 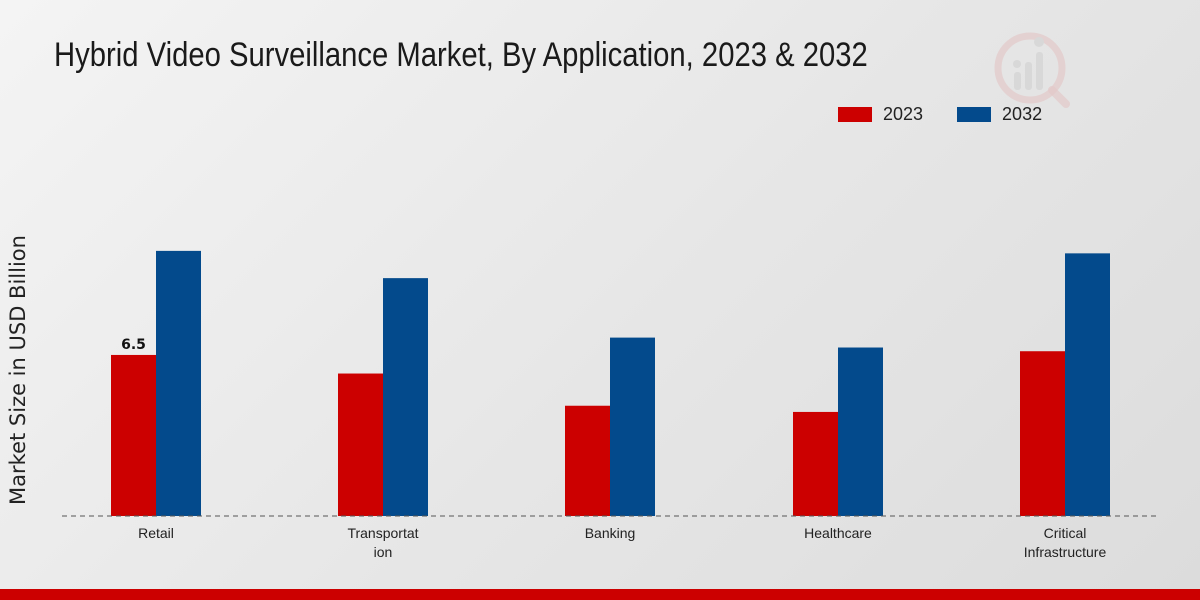 What do you see at coordinates (1065, 552) in the screenshot?
I see `x-tick-label-4-line2: Infrastructure` at bounding box center [1065, 552].